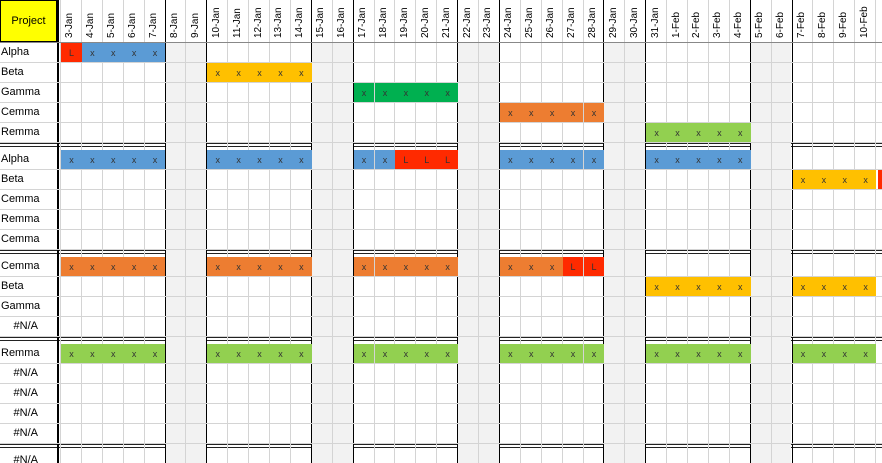  I want to click on task-cell-clipped, so click(880, 179).